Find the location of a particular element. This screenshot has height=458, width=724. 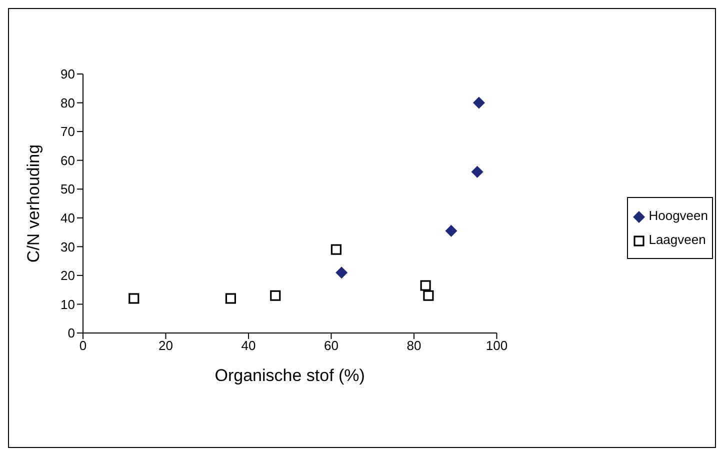

y-tick-label: 10 is located at coordinates (67, 304).